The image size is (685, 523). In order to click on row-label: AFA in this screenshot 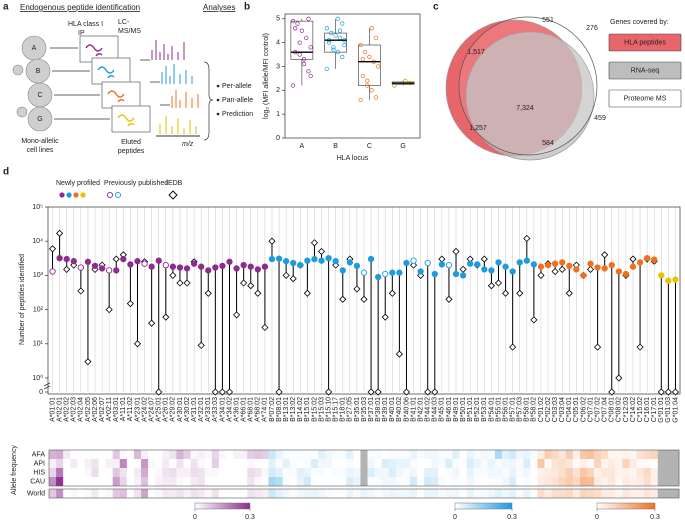, I will do `click(39, 454)`.